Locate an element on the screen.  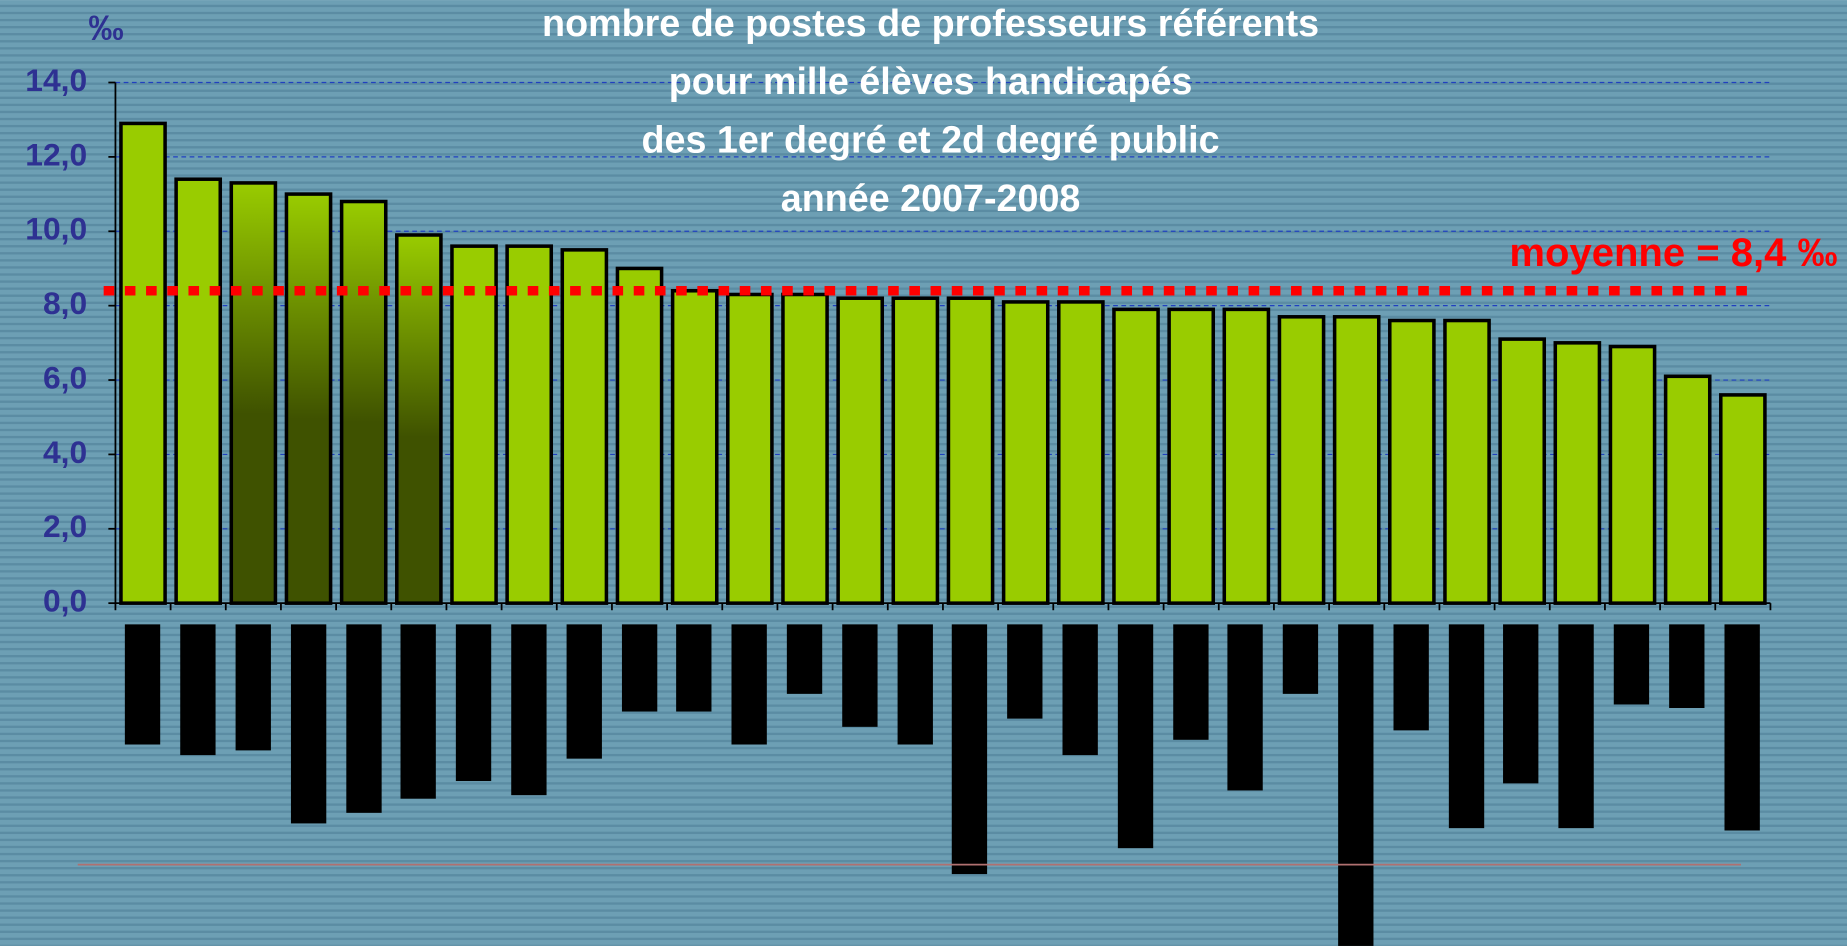
y-tick-label: 4,0 is located at coordinates (65, 452).